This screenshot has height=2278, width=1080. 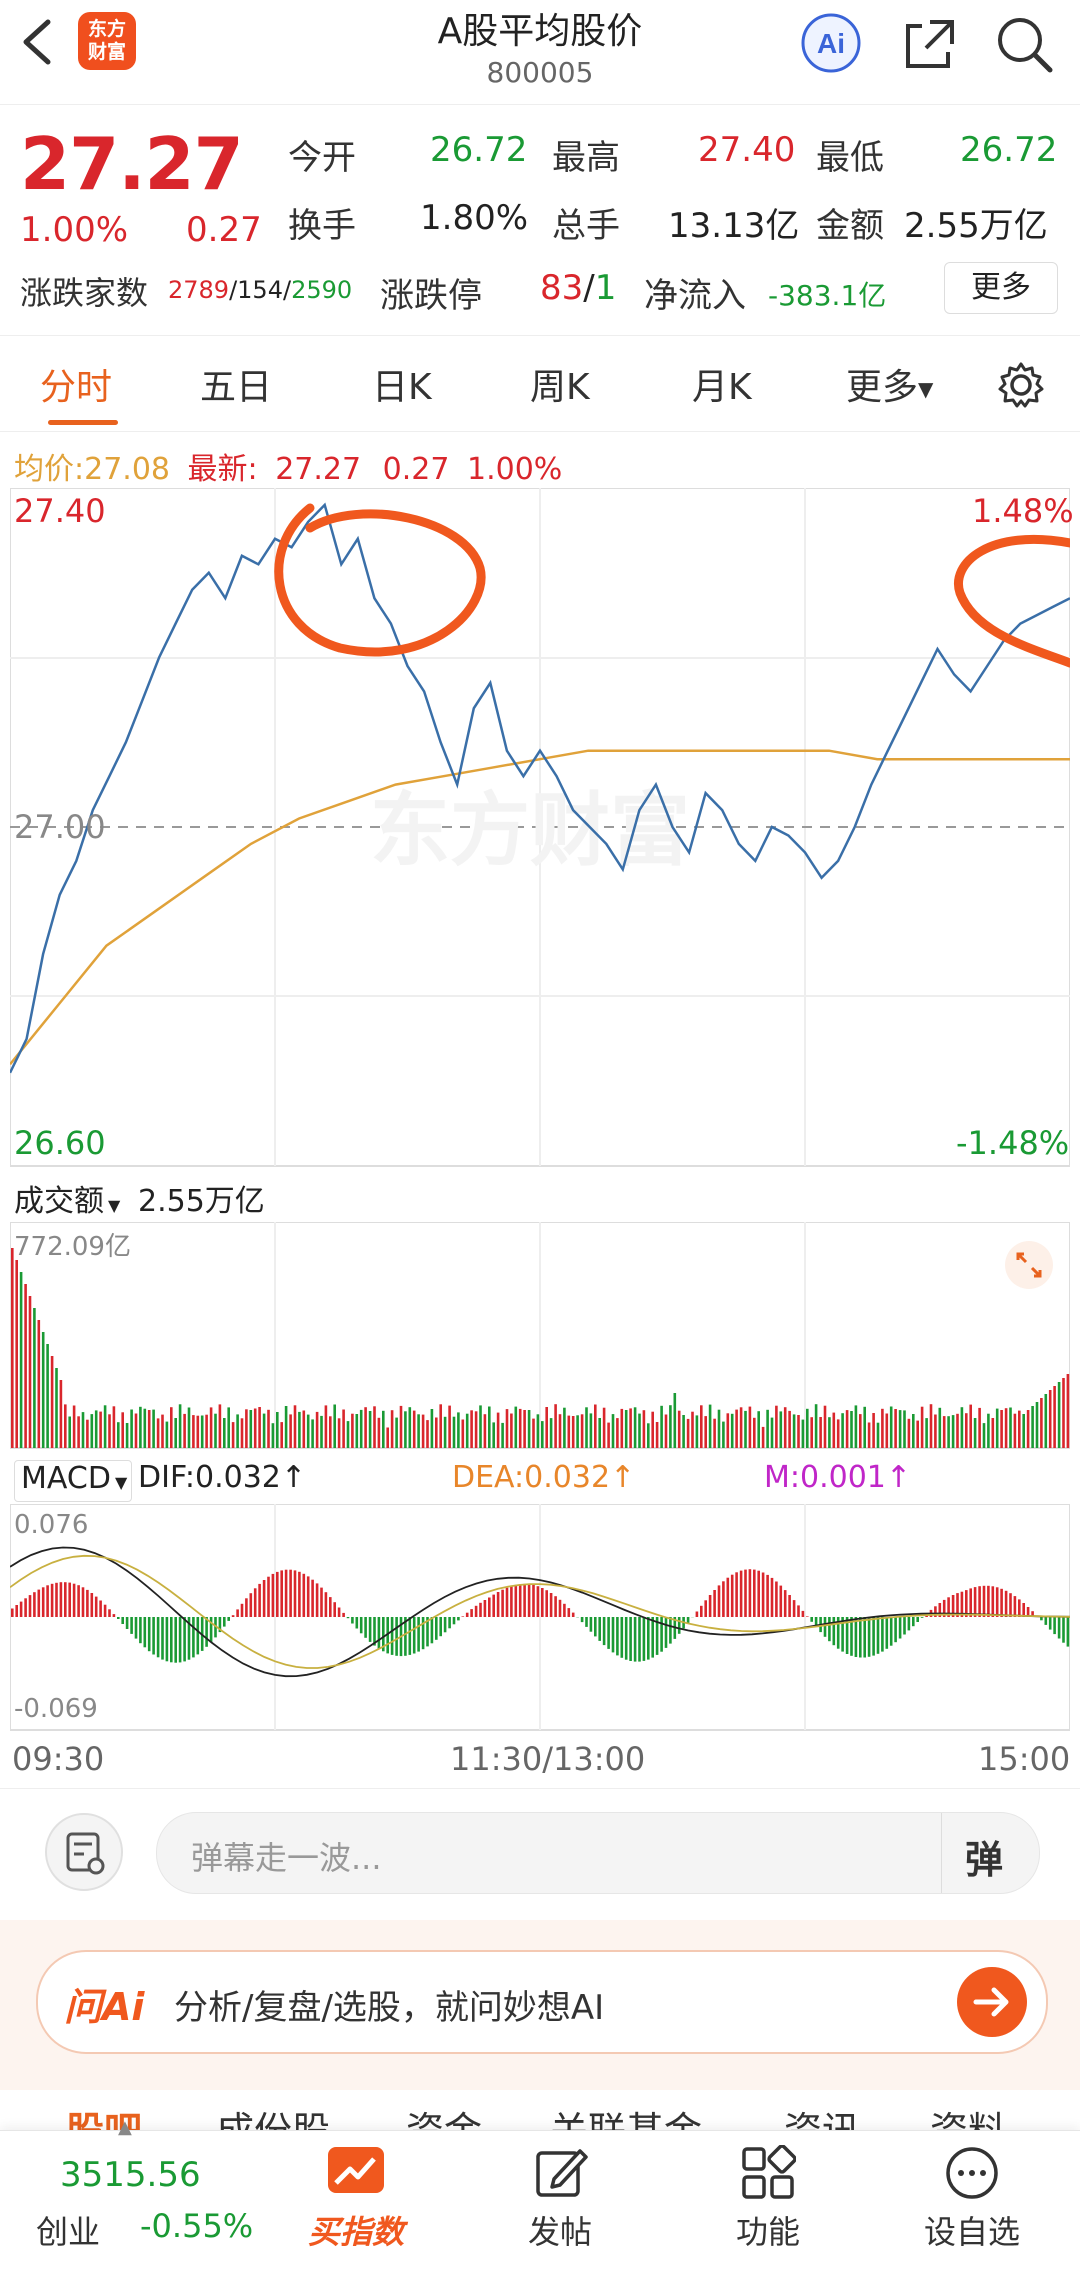 What do you see at coordinates (889, 384) in the screenshot?
I see `tab-more: 更多▼` at bounding box center [889, 384].